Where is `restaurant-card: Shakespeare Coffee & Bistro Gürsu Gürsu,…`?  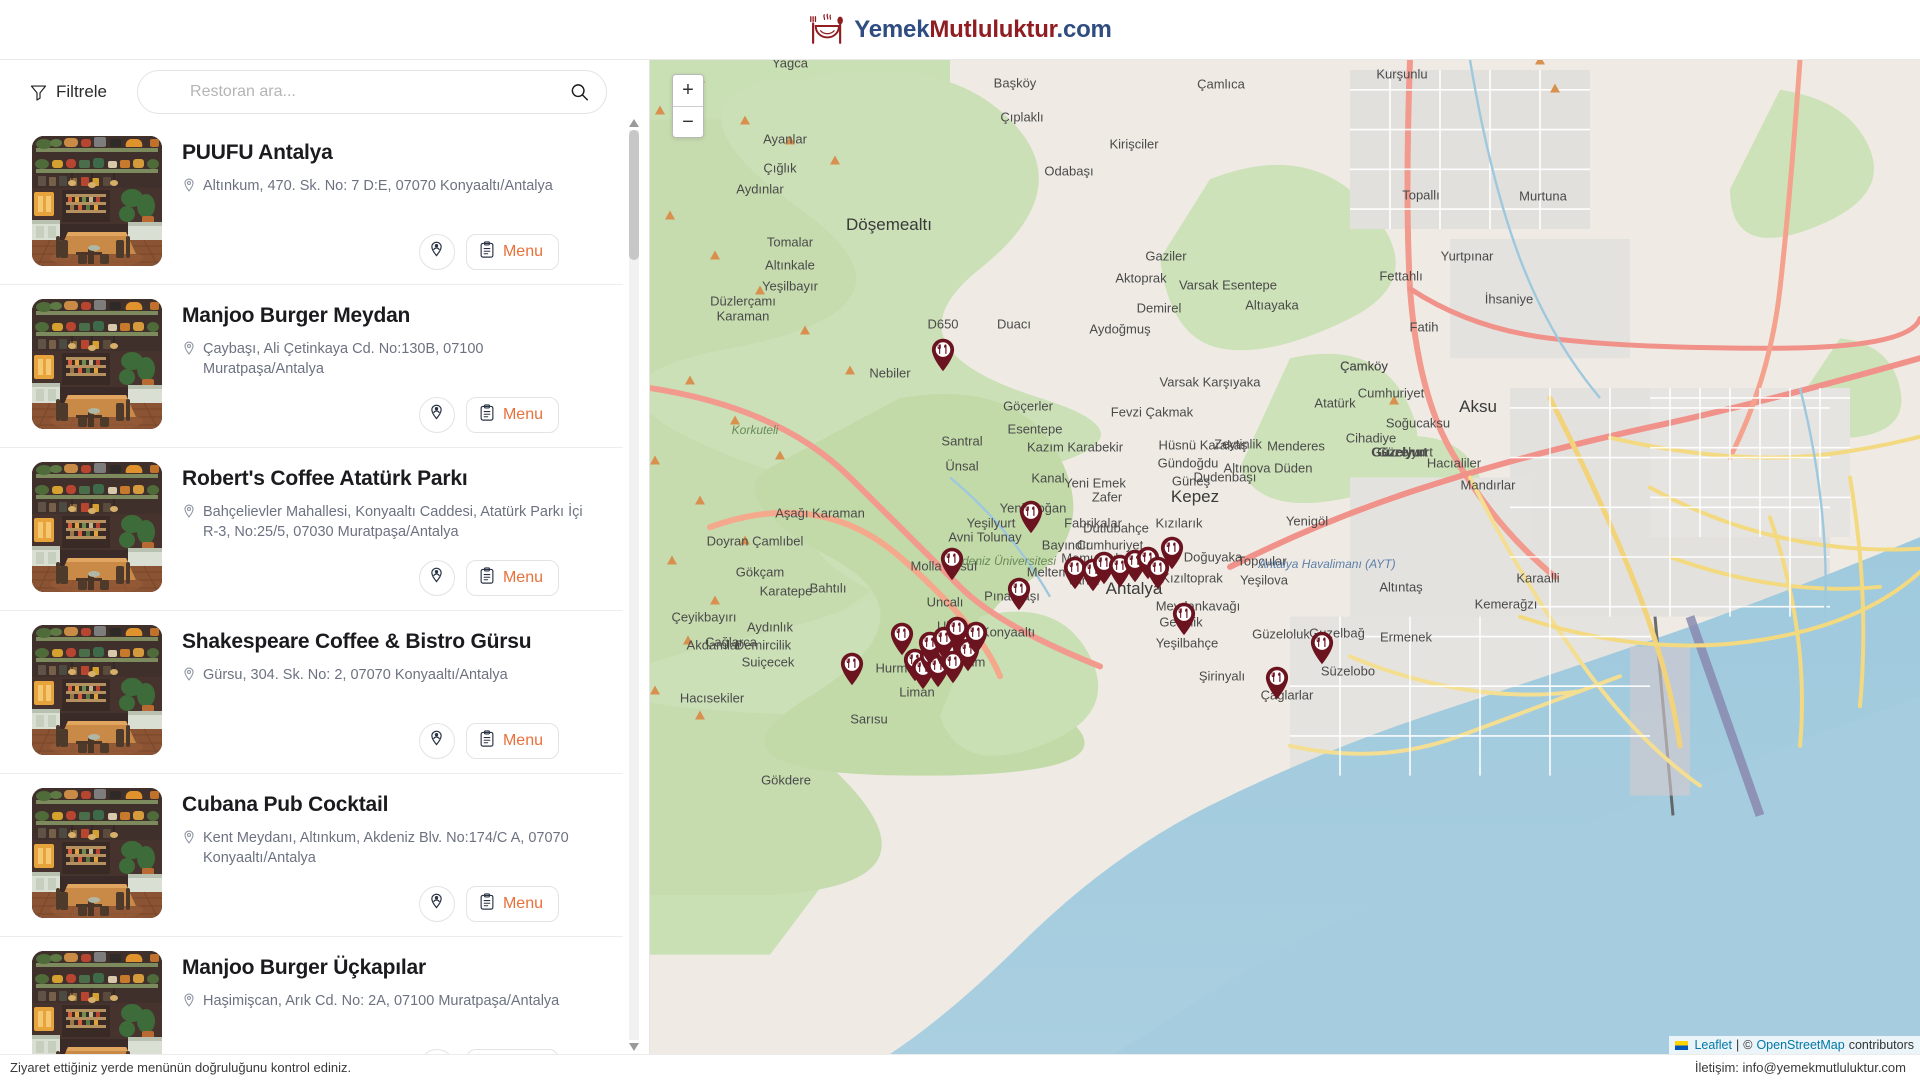 restaurant-card: Shakespeare Coffee & Bistro Gürsu Gürsu,… is located at coordinates (311, 692).